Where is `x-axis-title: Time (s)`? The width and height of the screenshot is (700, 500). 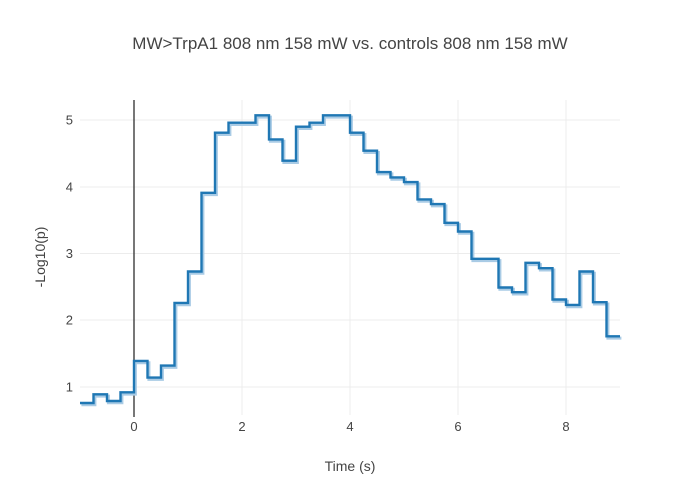 x-axis-title: Time (s) is located at coordinates (350, 466).